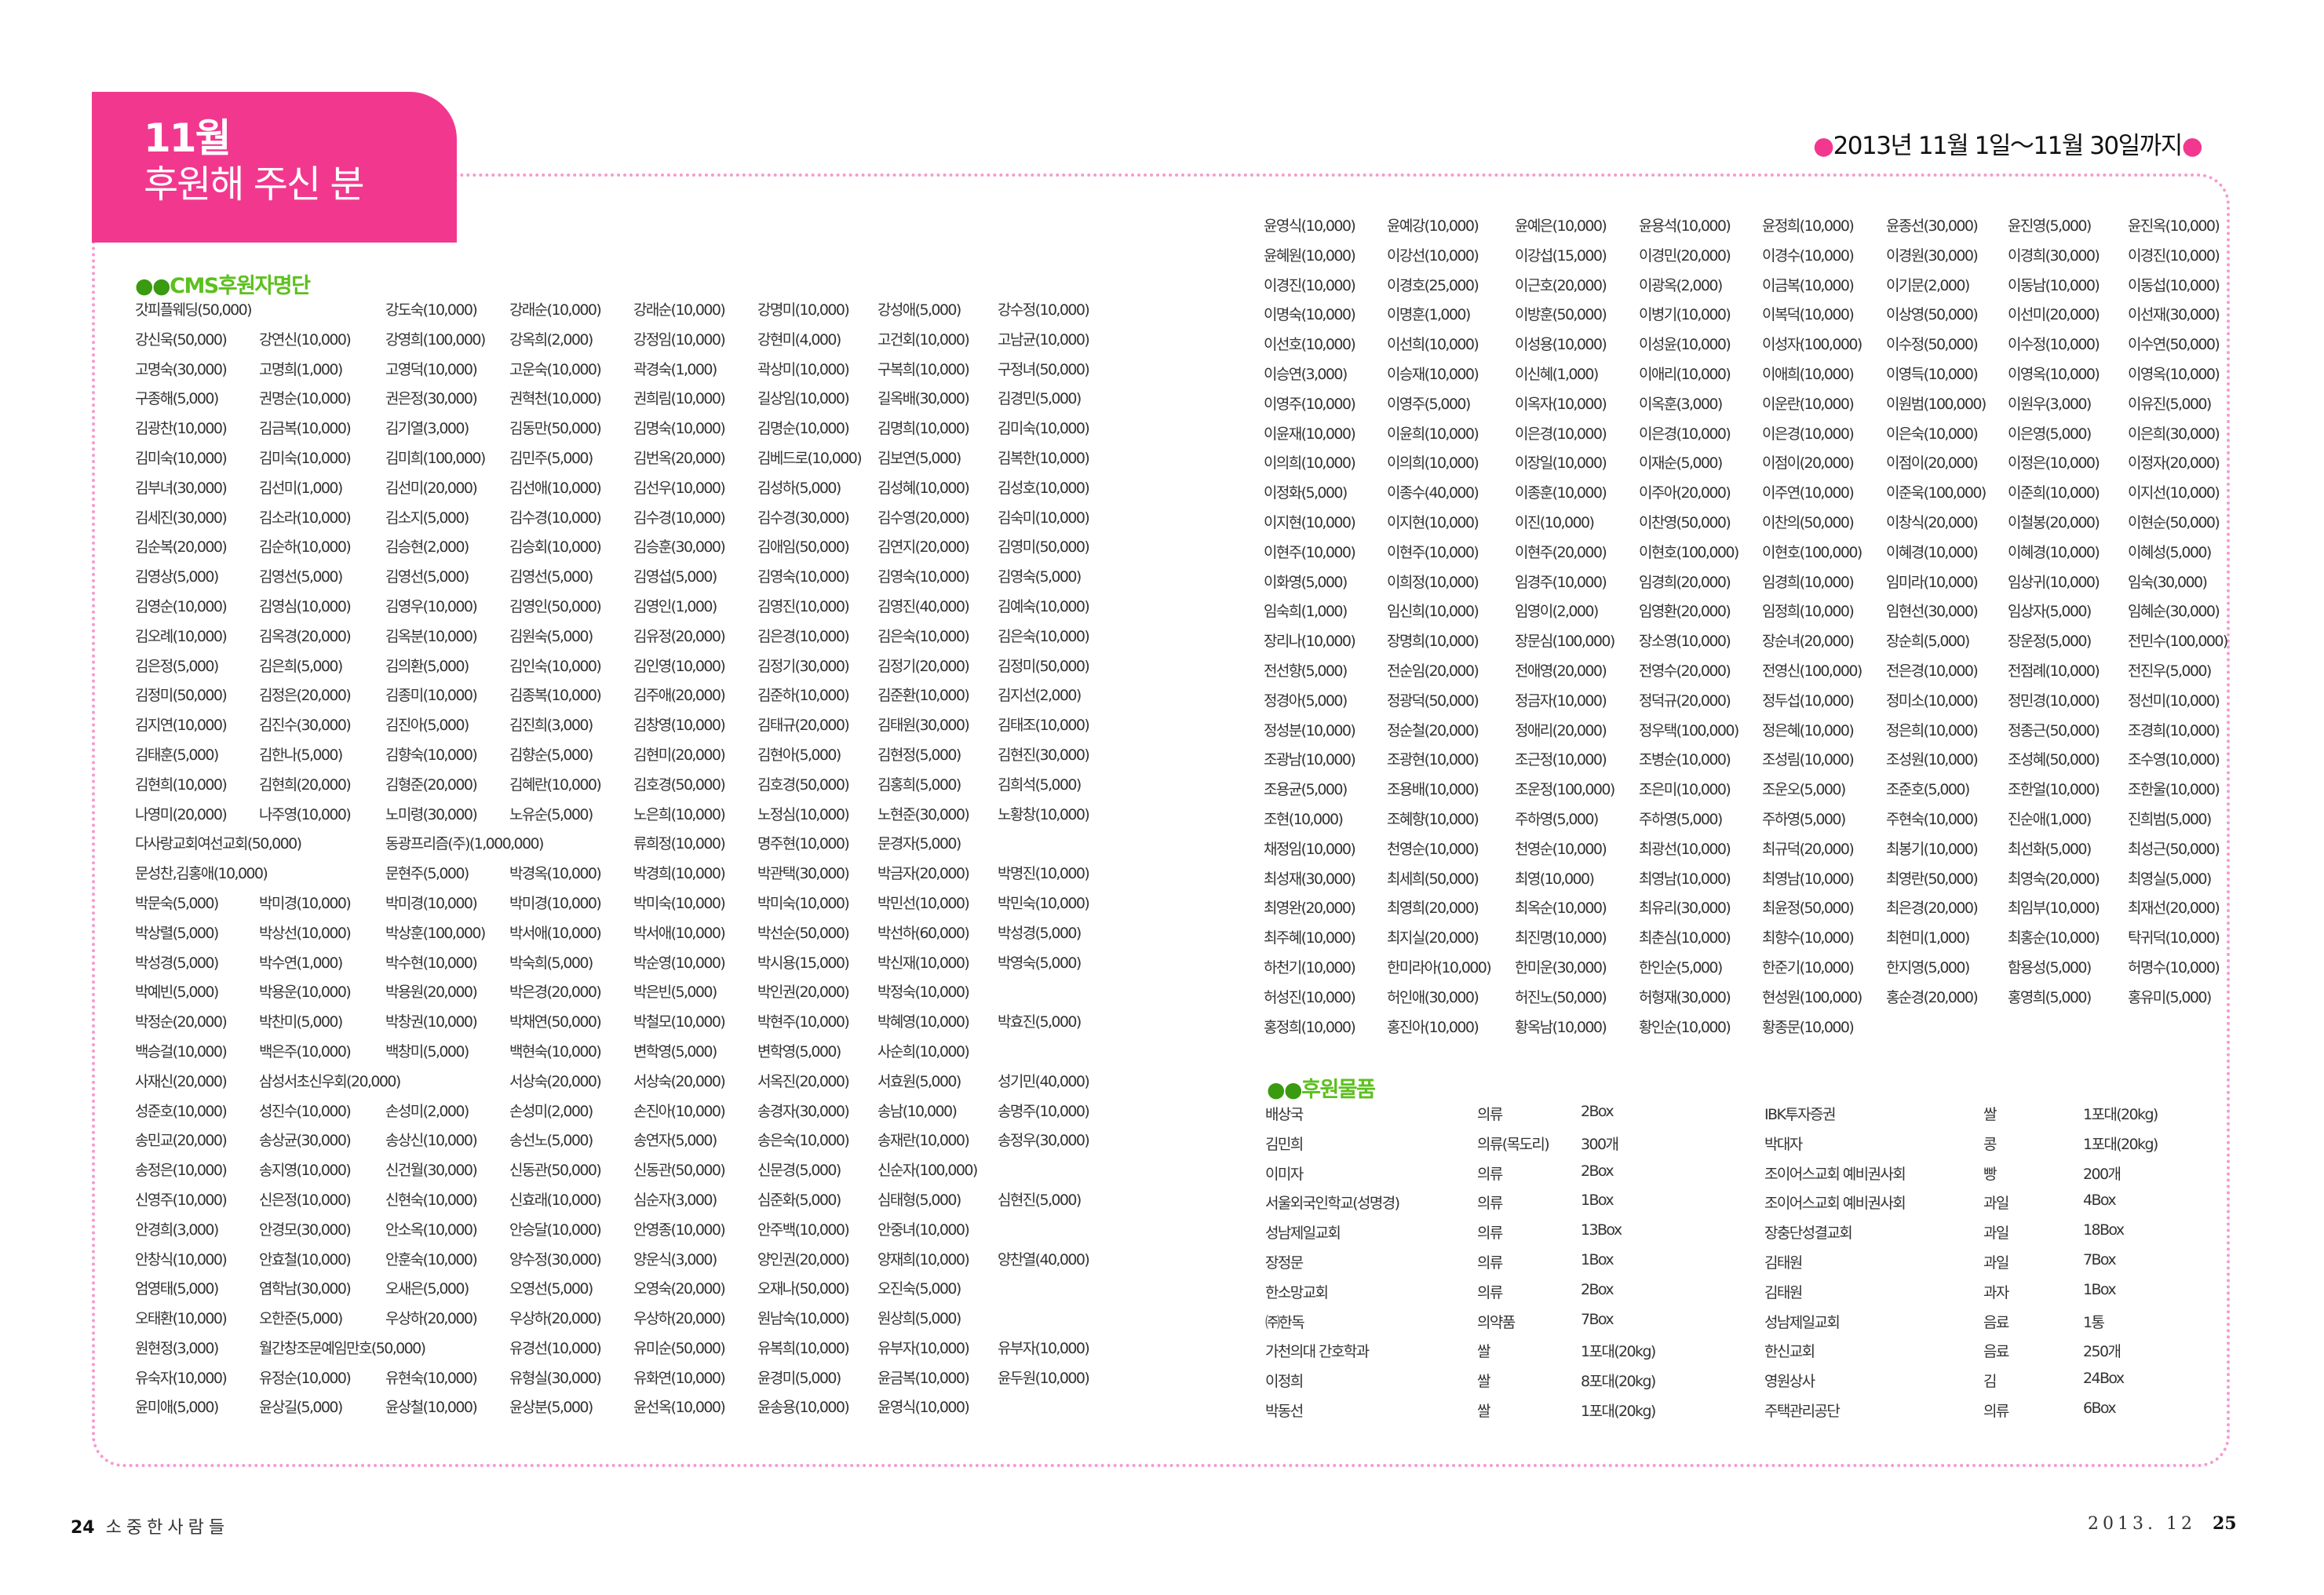 This screenshot has width=2324, height=1595. What do you see at coordinates (177, 1289) in the screenshot?
I see `donor-entry: 엄영태(5,000)` at bounding box center [177, 1289].